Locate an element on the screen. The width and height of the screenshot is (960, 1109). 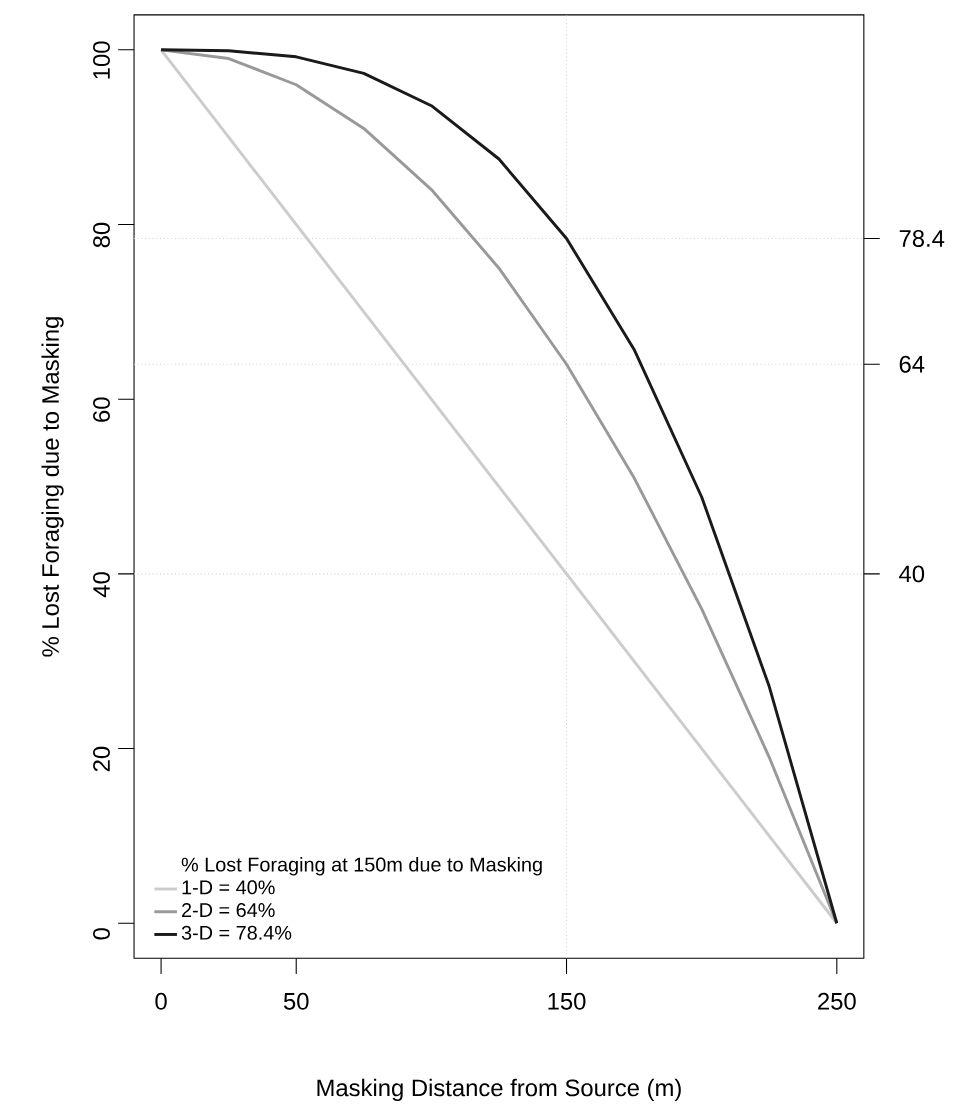
x-tick-label: 0 is located at coordinates (161, 1001).